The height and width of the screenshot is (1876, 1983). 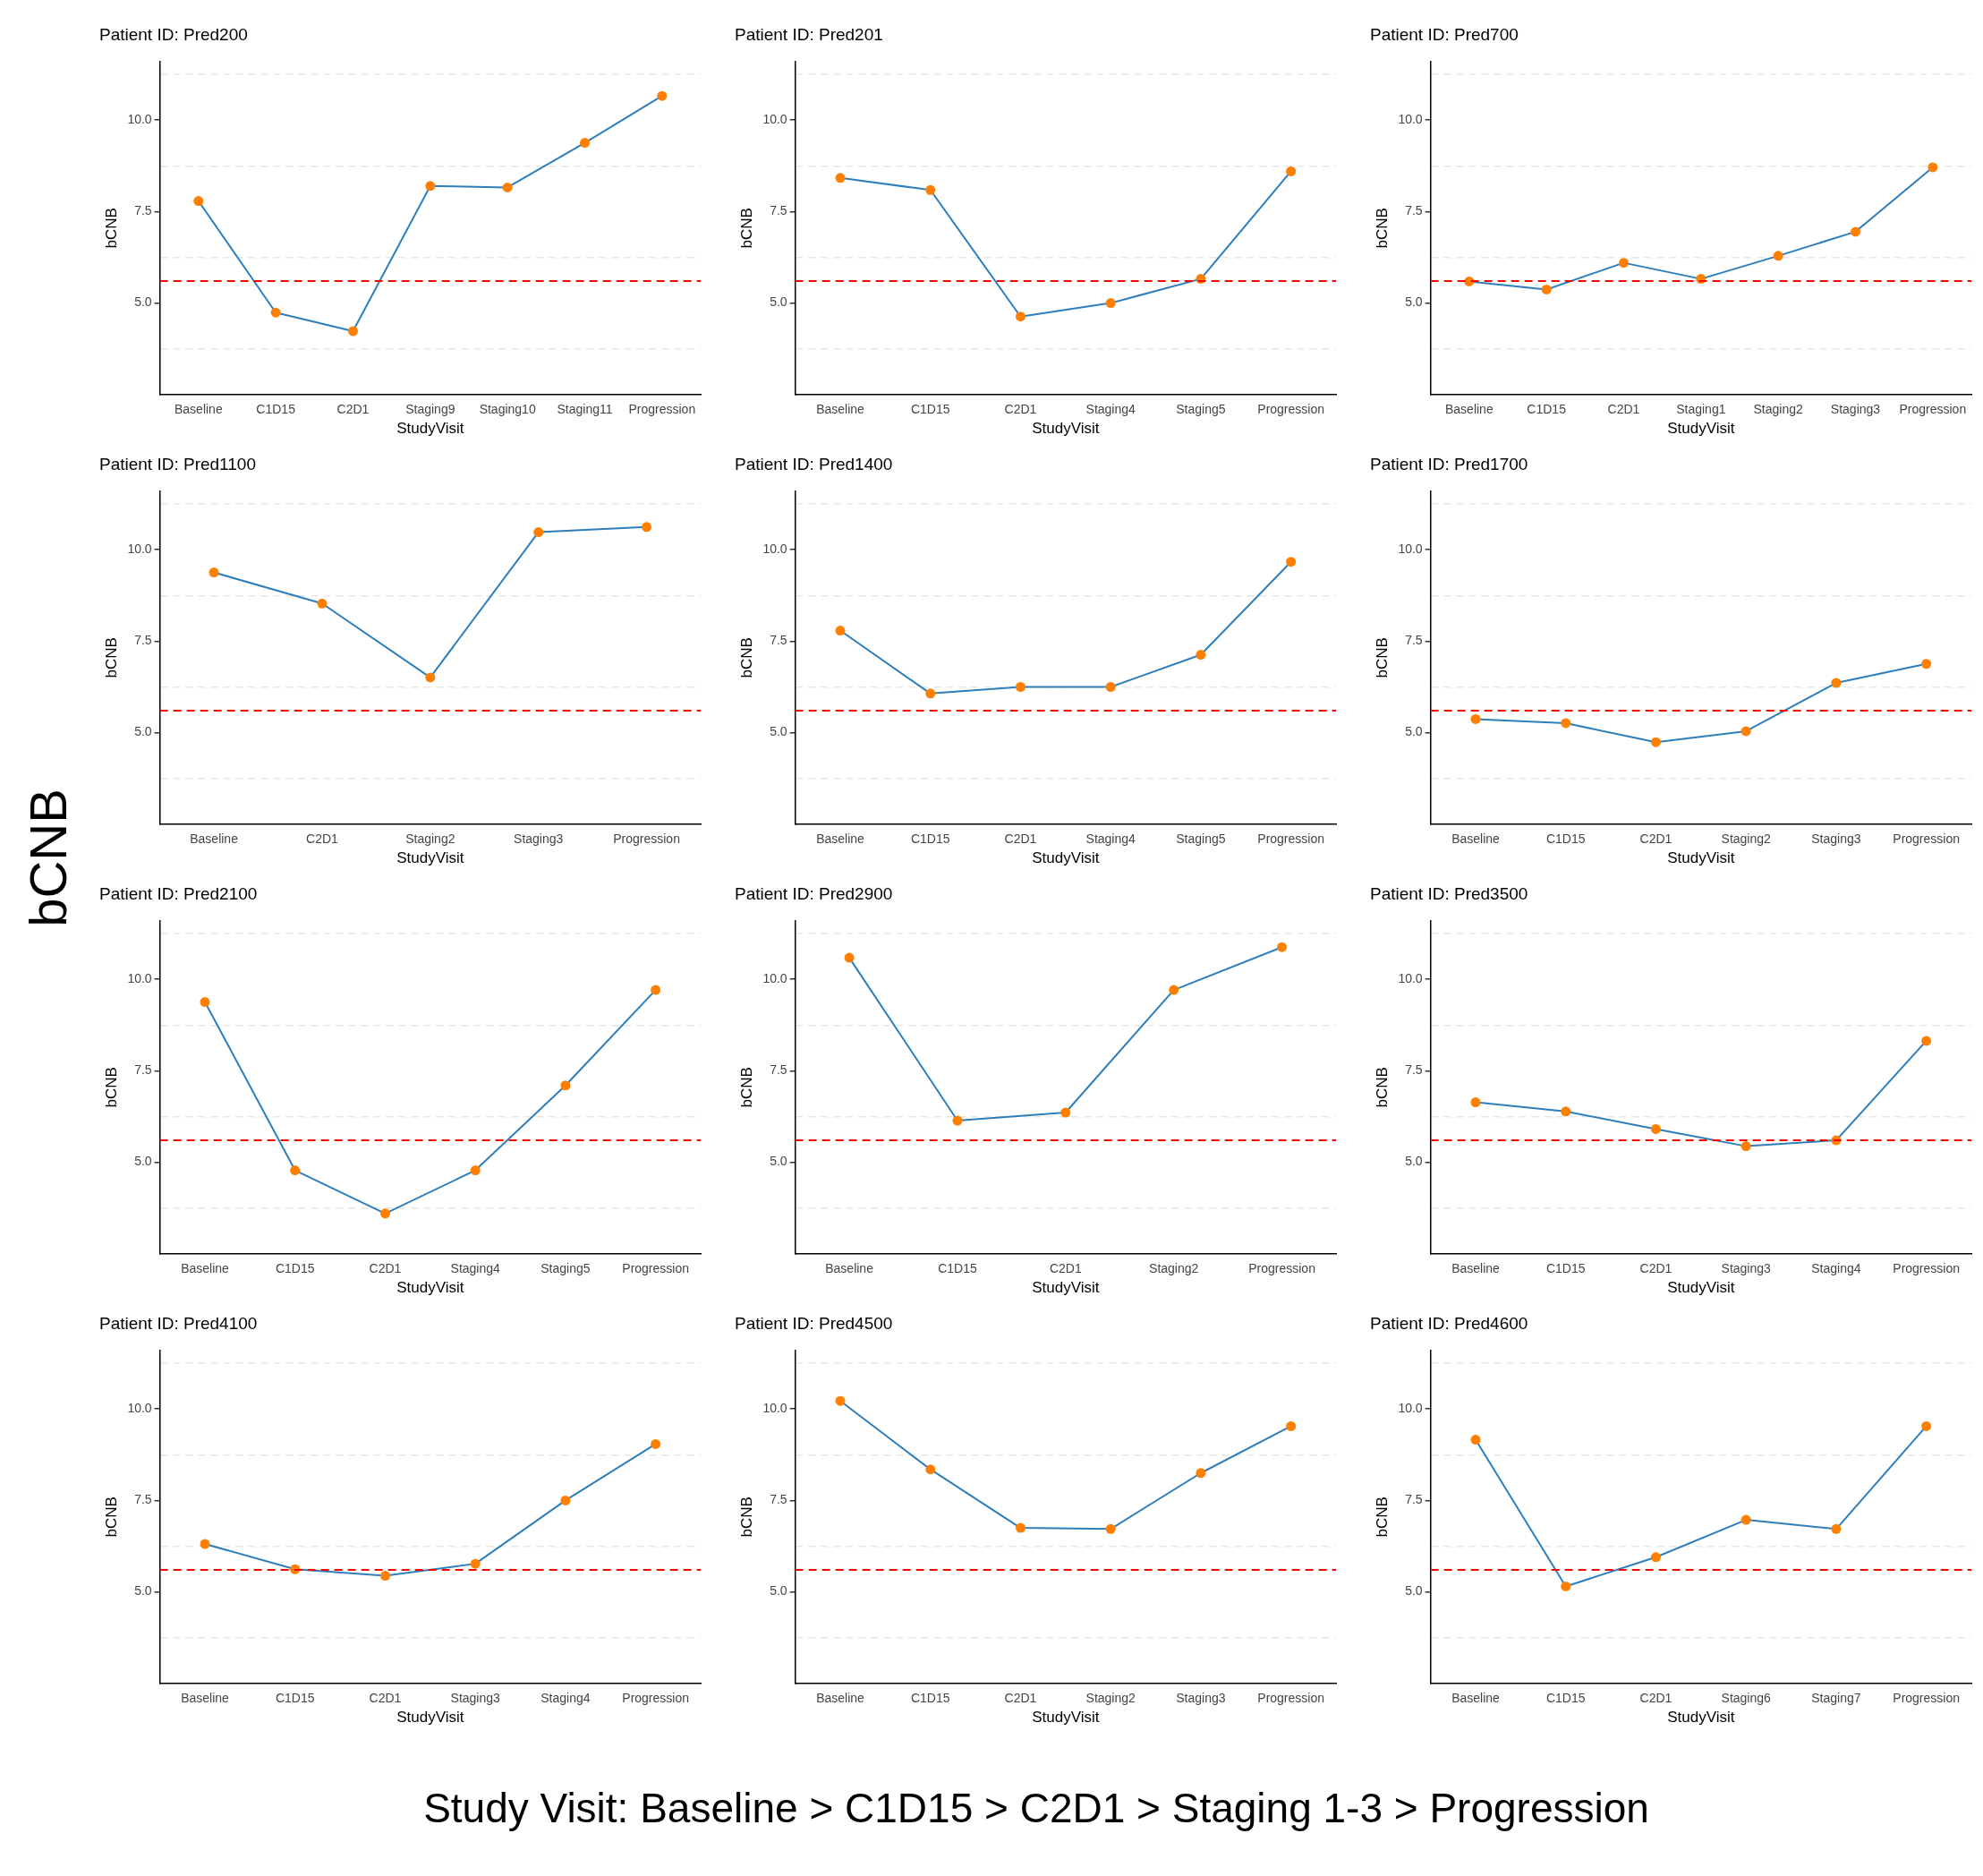 What do you see at coordinates (585, 409) in the screenshot?
I see `x-tick-label: Staging11` at bounding box center [585, 409].